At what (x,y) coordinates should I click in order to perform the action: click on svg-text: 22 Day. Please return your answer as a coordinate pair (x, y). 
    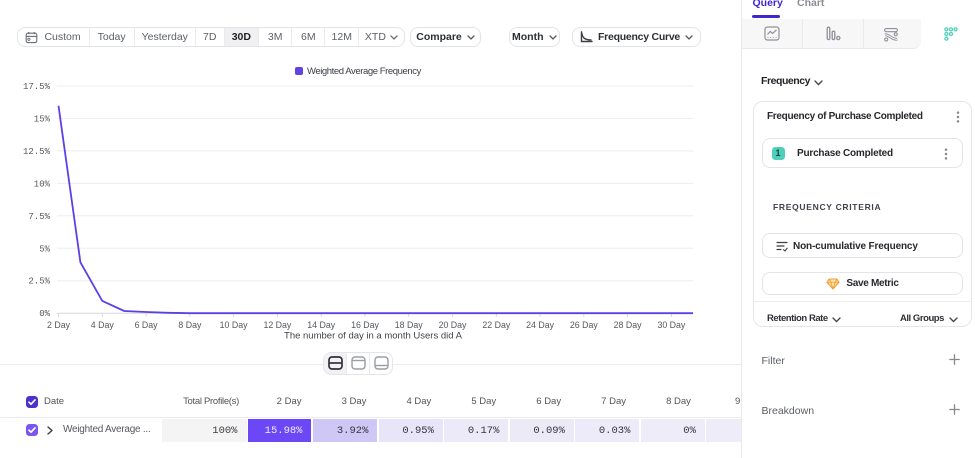
    Looking at the image, I should click on (496, 325).